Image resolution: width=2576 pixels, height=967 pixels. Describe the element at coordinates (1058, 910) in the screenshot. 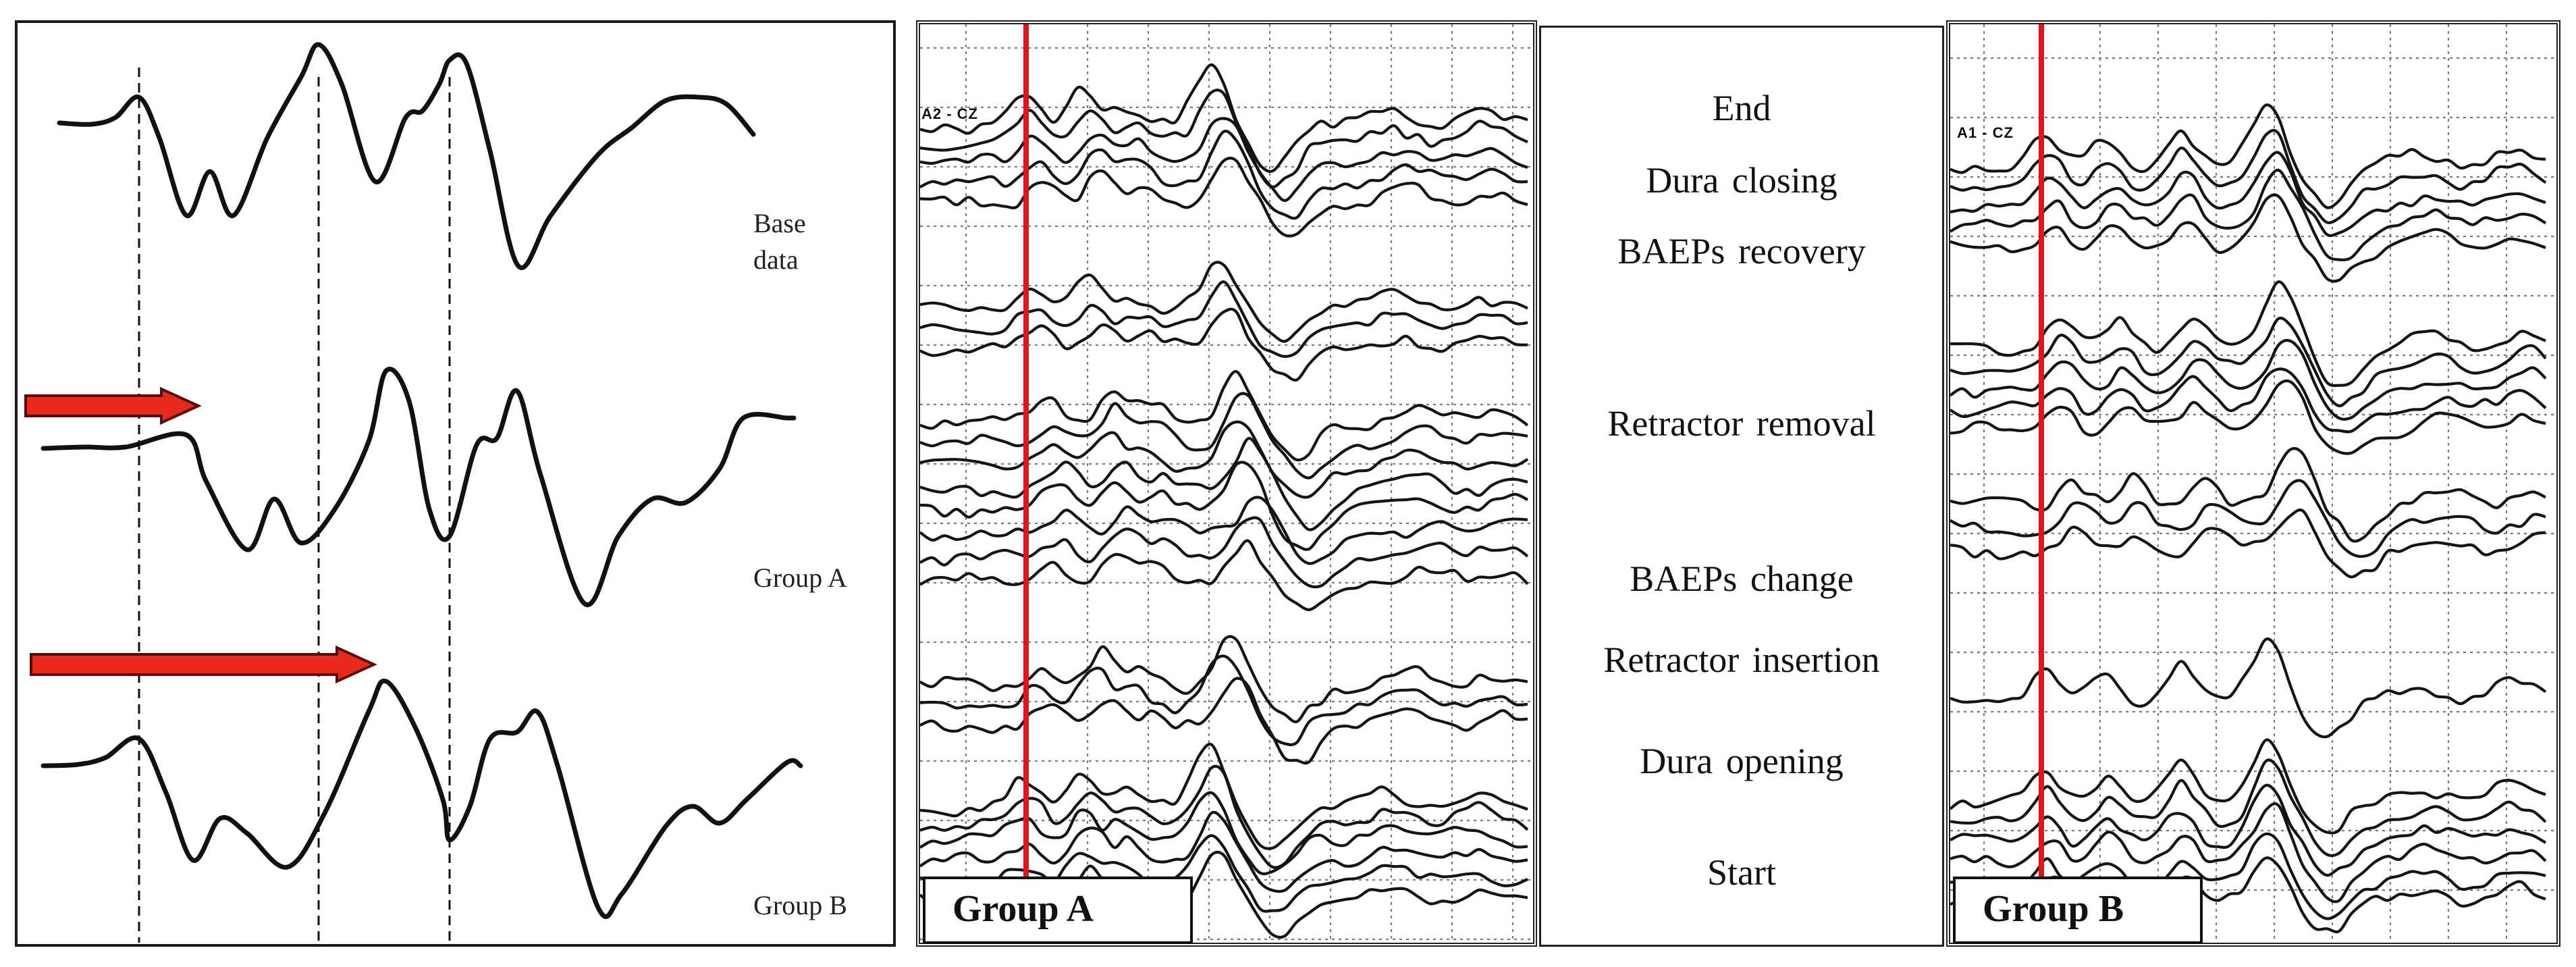

I see `group-a-tag: Group A` at that location.